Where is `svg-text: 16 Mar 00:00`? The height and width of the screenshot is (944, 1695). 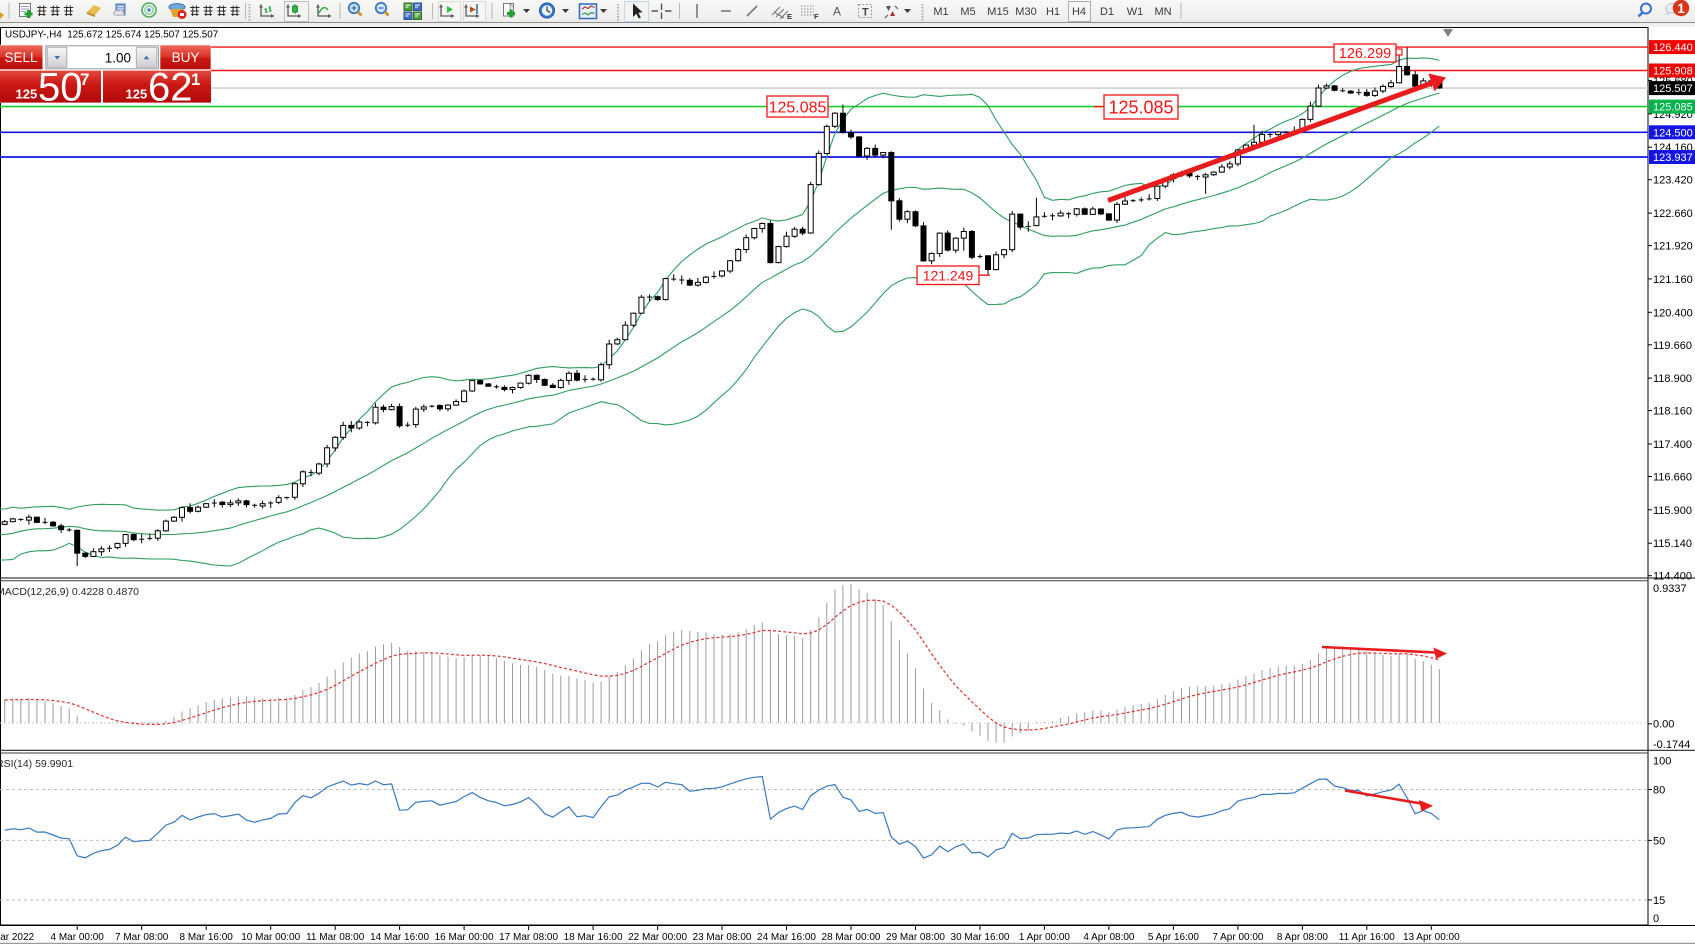 svg-text: 16 Mar 00:00 is located at coordinates (464, 937).